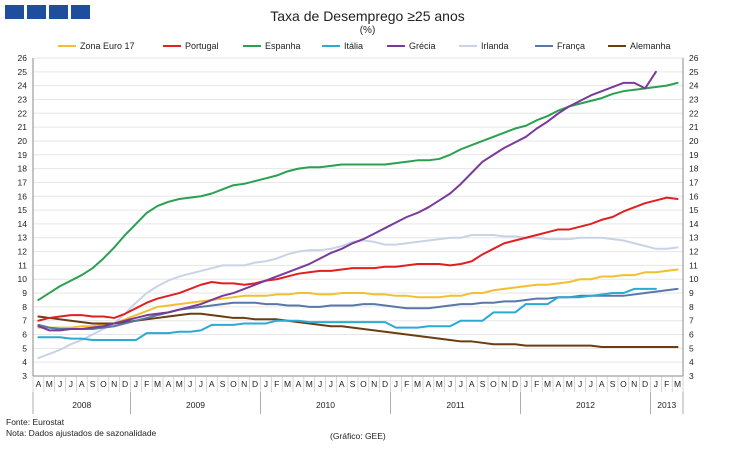 This screenshot has height=460, width=735. What do you see at coordinates (484, 46) in the screenshot?
I see `legend-item-irlanda: Irlanda` at bounding box center [484, 46].